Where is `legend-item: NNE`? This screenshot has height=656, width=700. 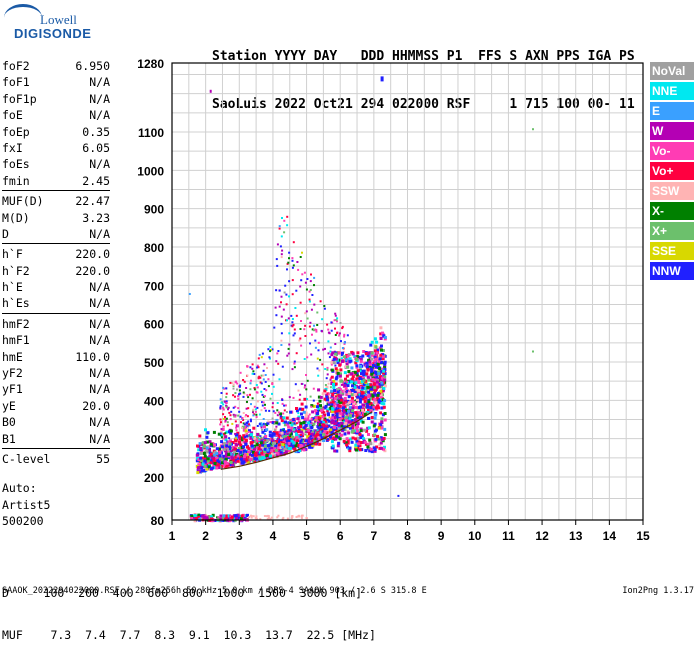
legend-item: NNE is located at coordinates (672, 91).